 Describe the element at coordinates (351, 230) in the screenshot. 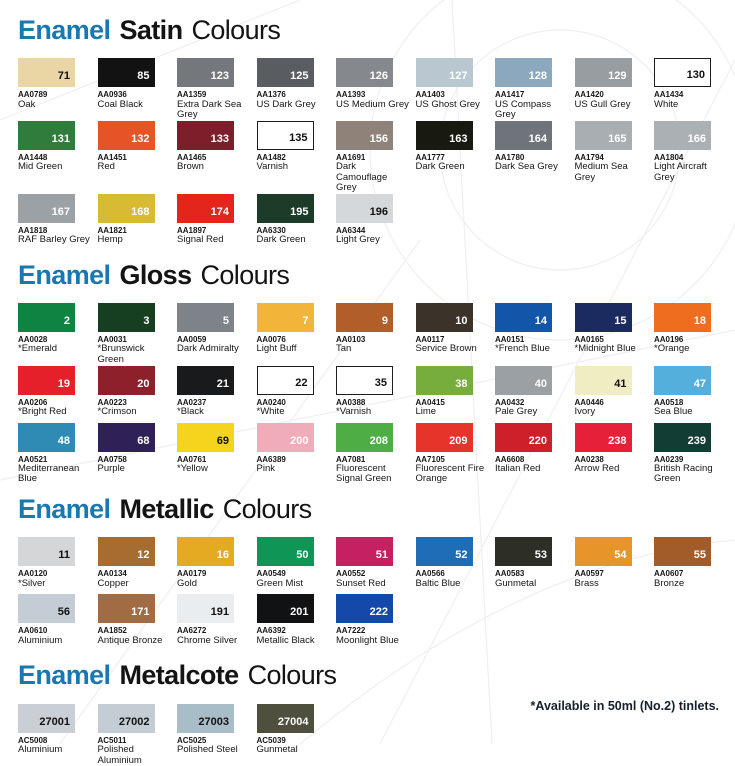

I see `swatch-code: AA6344` at that location.